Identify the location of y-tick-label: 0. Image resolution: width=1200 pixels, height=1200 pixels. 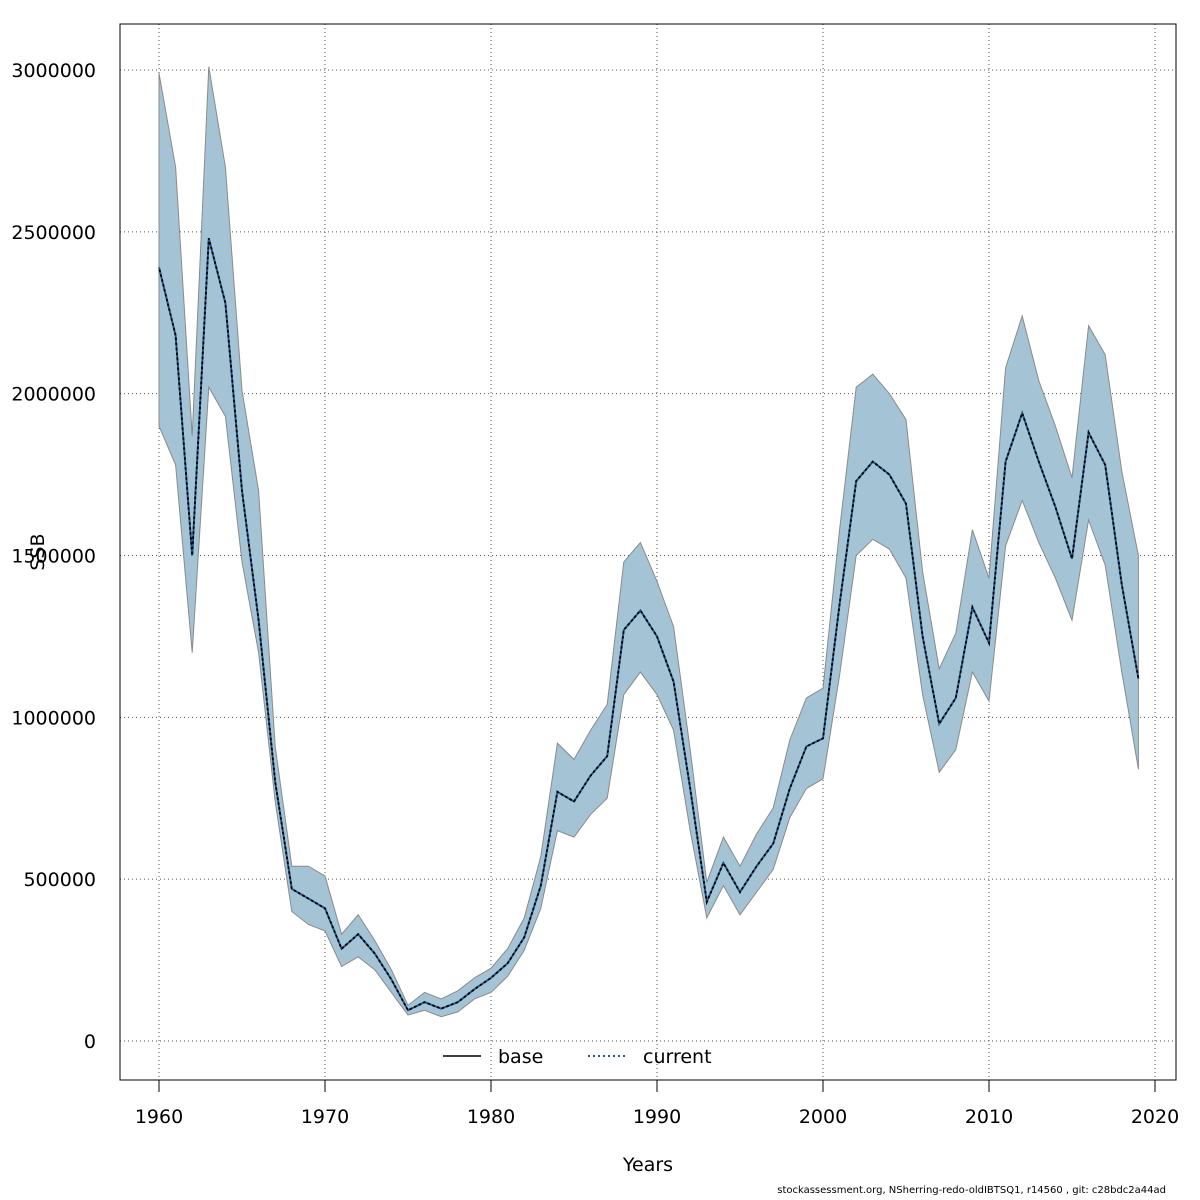
(90, 1042).